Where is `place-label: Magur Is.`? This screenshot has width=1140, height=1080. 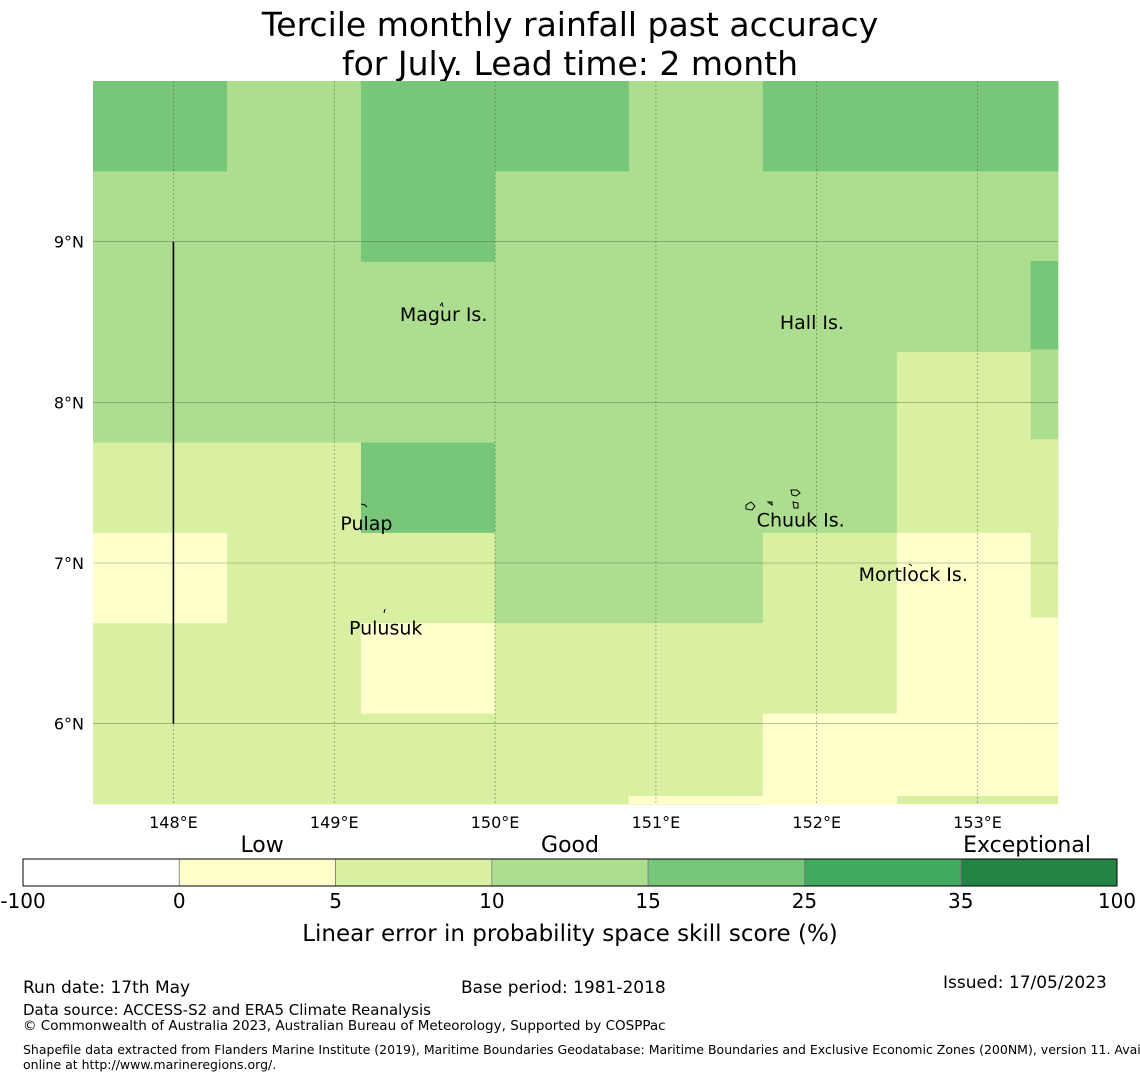
place-label: Magur Is. is located at coordinates (444, 315).